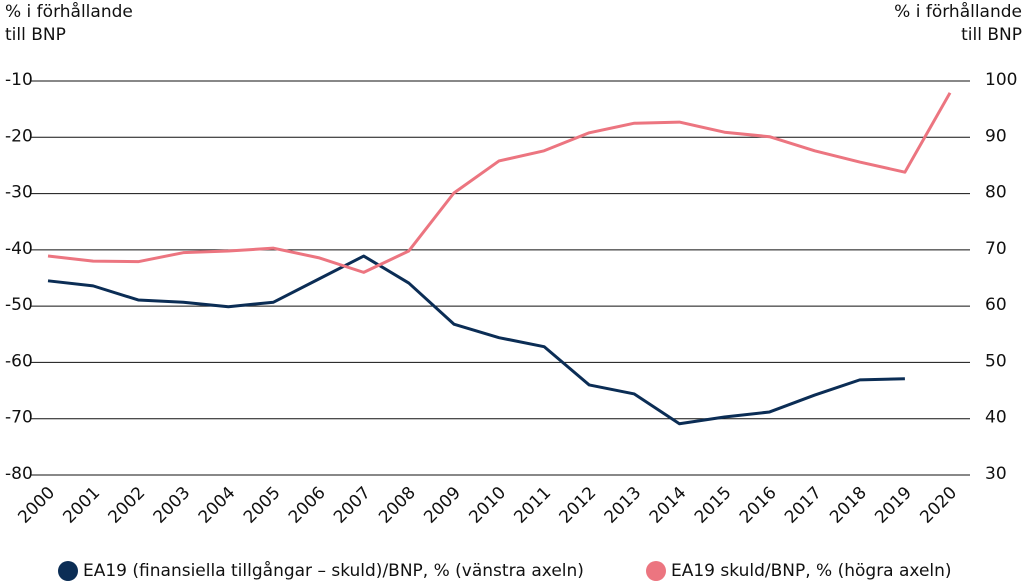 The image size is (1028, 588). What do you see at coordinates (996, 361) in the screenshot?
I see `y2-tick-label: 50` at bounding box center [996, 361].